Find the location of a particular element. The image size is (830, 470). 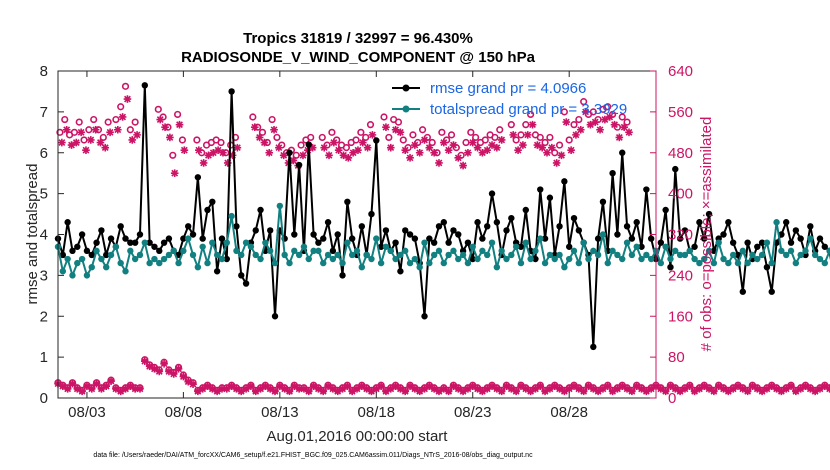

x-tick-label: 08/08 is located at coordinates (184, 412).